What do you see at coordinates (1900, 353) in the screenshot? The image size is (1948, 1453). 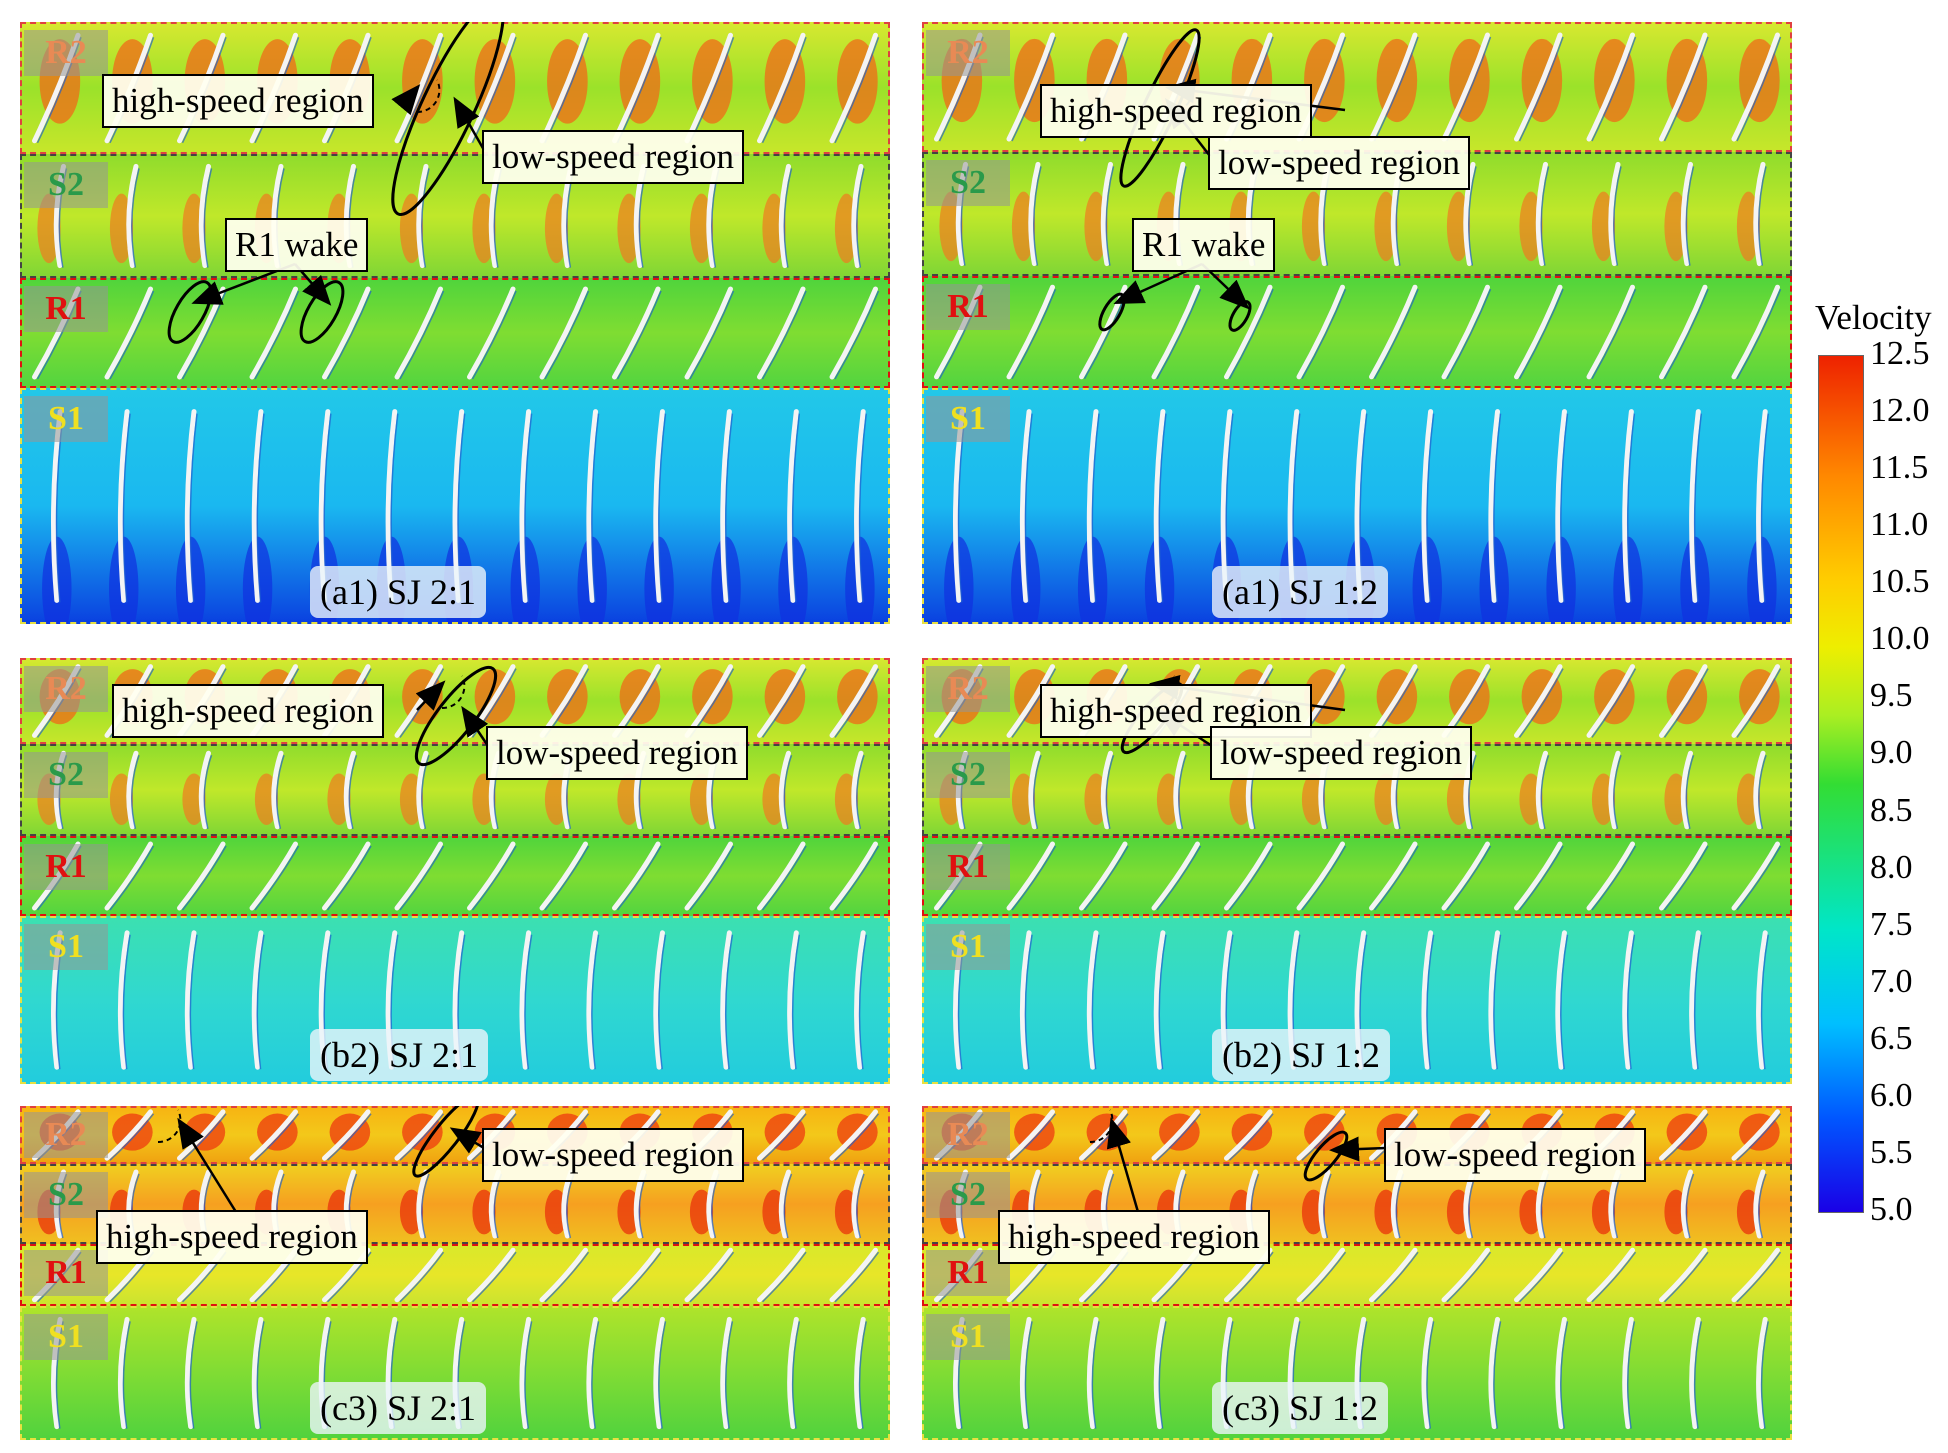 I see `colorbar-tick-label: 12.5` at bounding box center [1900, 353].